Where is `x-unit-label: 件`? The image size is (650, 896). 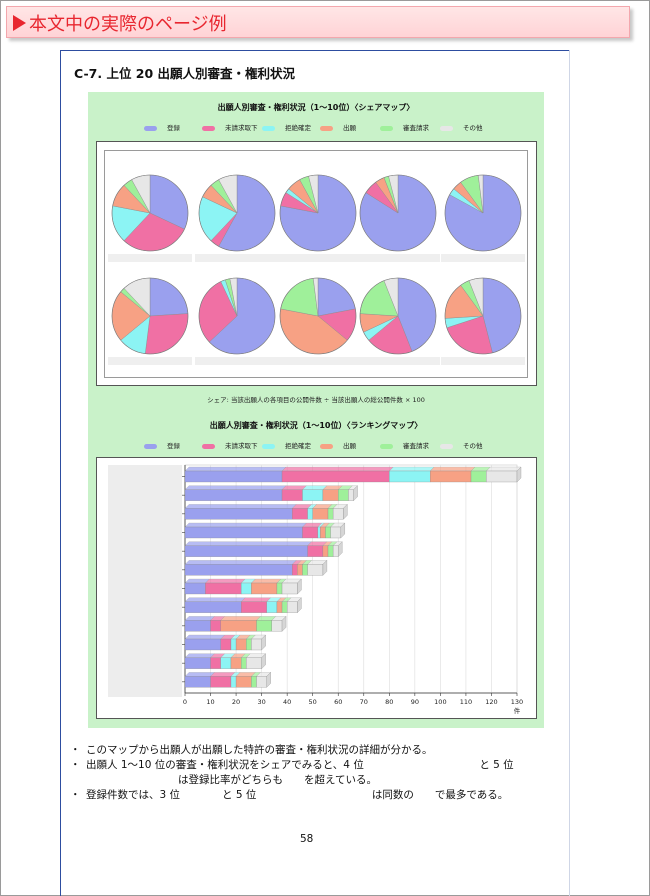
x-unit-label: 件 is located at coordinates (517, 710).